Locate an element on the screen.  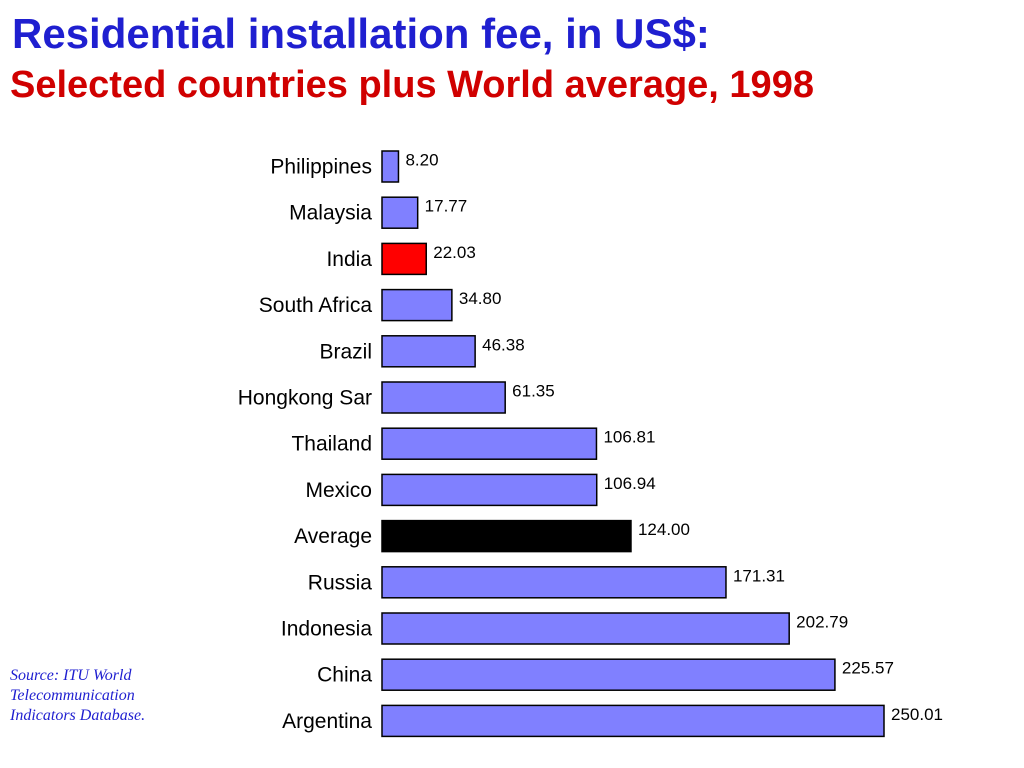
bar-philippines is located at coordinates (390, 166).